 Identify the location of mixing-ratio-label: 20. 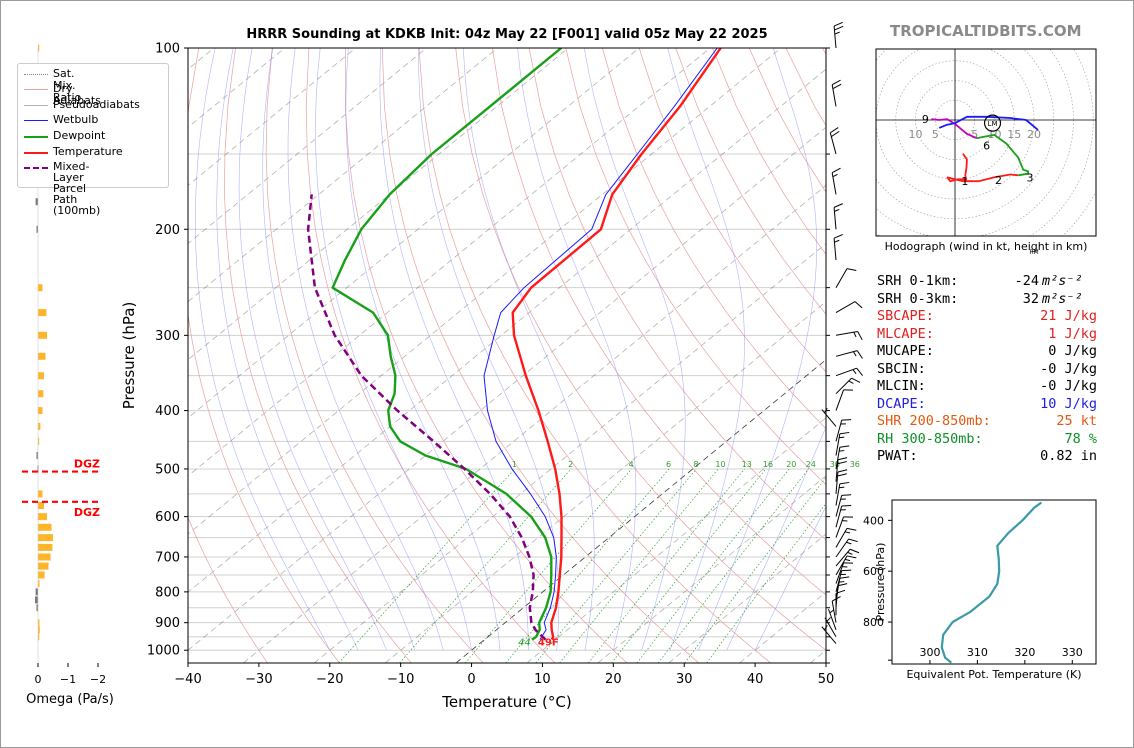
(791, 464).